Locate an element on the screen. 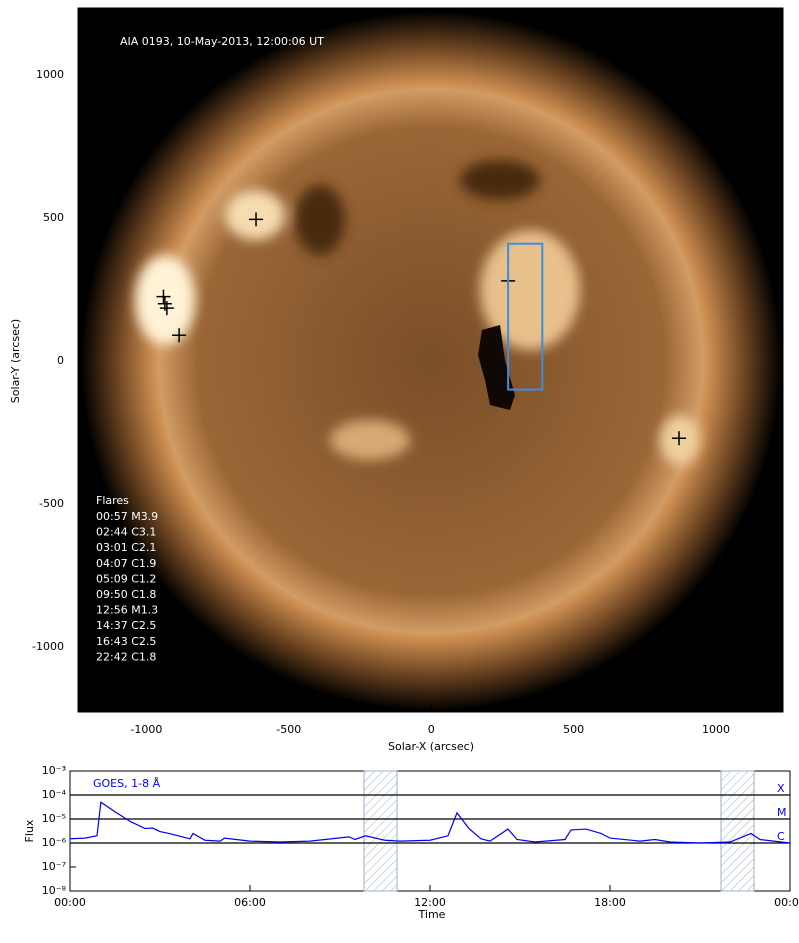  y-tick-label: 10⁻⁷ is located at coordinates (54, 866).